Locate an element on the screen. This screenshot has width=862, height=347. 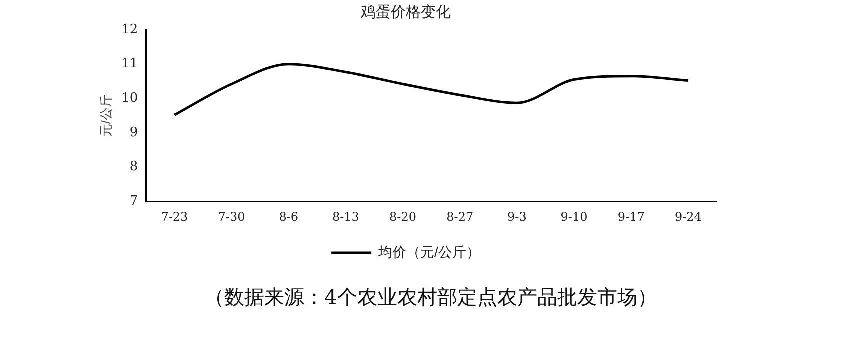
x-tick-label: 9-3 is located at coordinates (517, 217).